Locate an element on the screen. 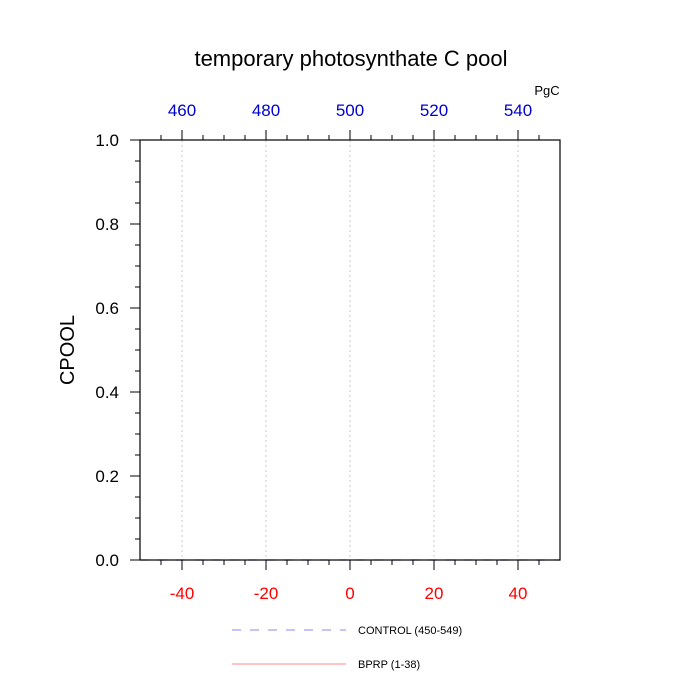 The width and height of the screenshot is (700, 700). chart-title: temporary photosynthate C pool is located at coordinates (350, 58).